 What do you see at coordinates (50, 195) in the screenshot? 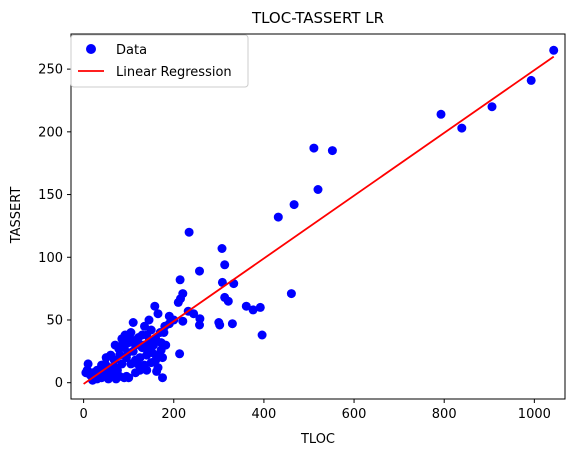
I see `y-tick-label: 150` at bounding box center [50, 195].